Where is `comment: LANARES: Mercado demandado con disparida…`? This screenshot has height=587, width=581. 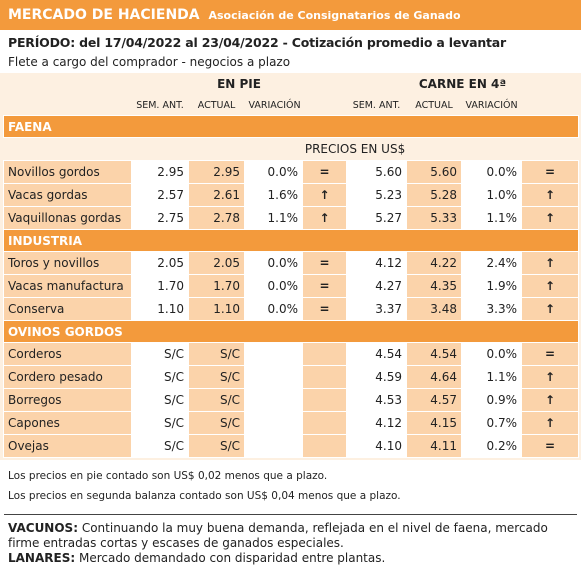
comment: LANARES: Mercado demandado con disparida… is located at coordinates (290, 558).